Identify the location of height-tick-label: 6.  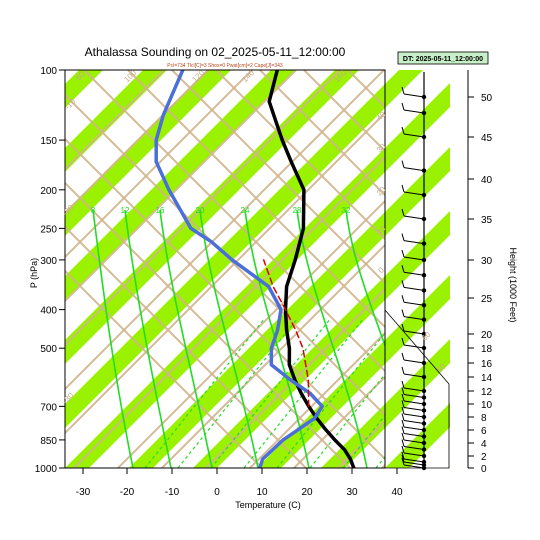
(484, 431).